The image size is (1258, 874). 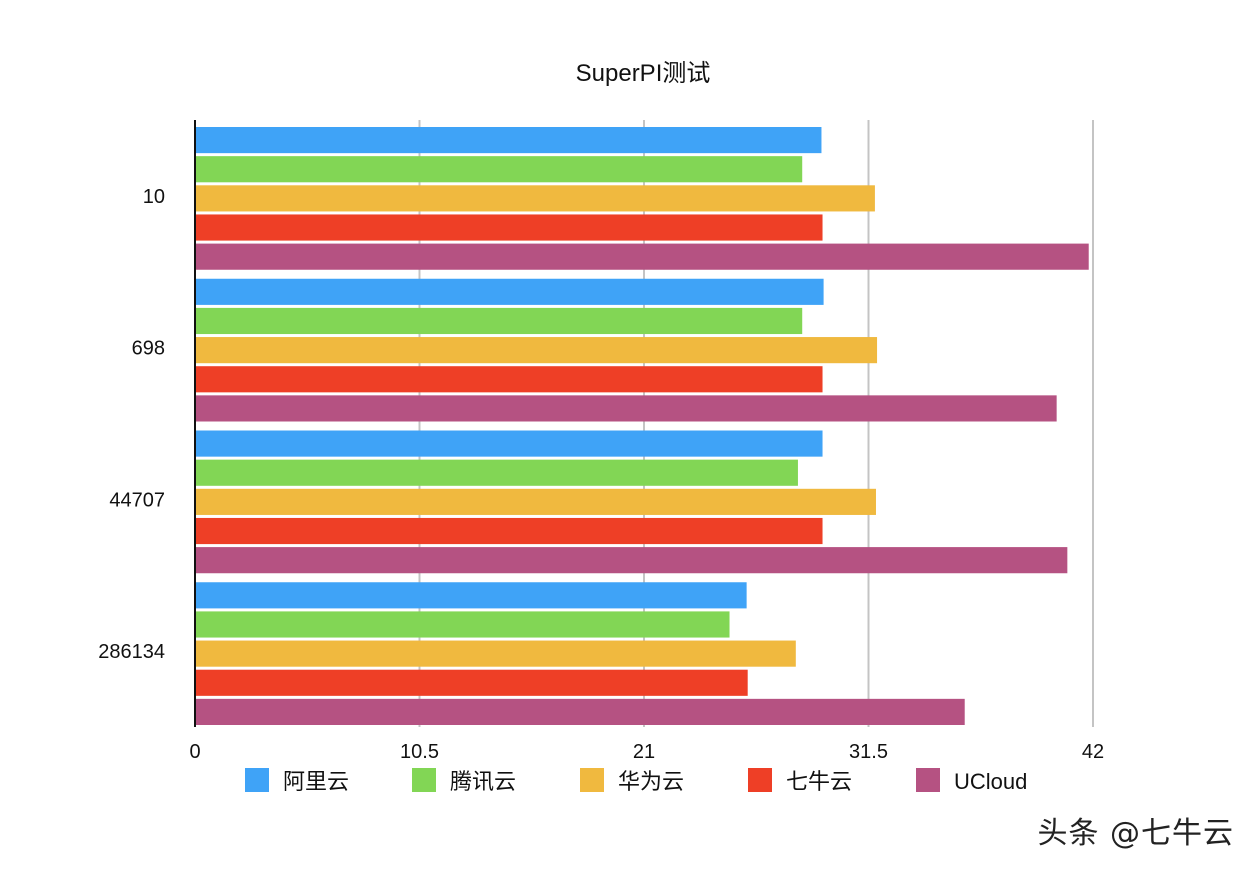 What do you see at coordinates (419, 752) in the screenshot?
I see `x-tick-label: 10.5` at bounding box center [419, 752].